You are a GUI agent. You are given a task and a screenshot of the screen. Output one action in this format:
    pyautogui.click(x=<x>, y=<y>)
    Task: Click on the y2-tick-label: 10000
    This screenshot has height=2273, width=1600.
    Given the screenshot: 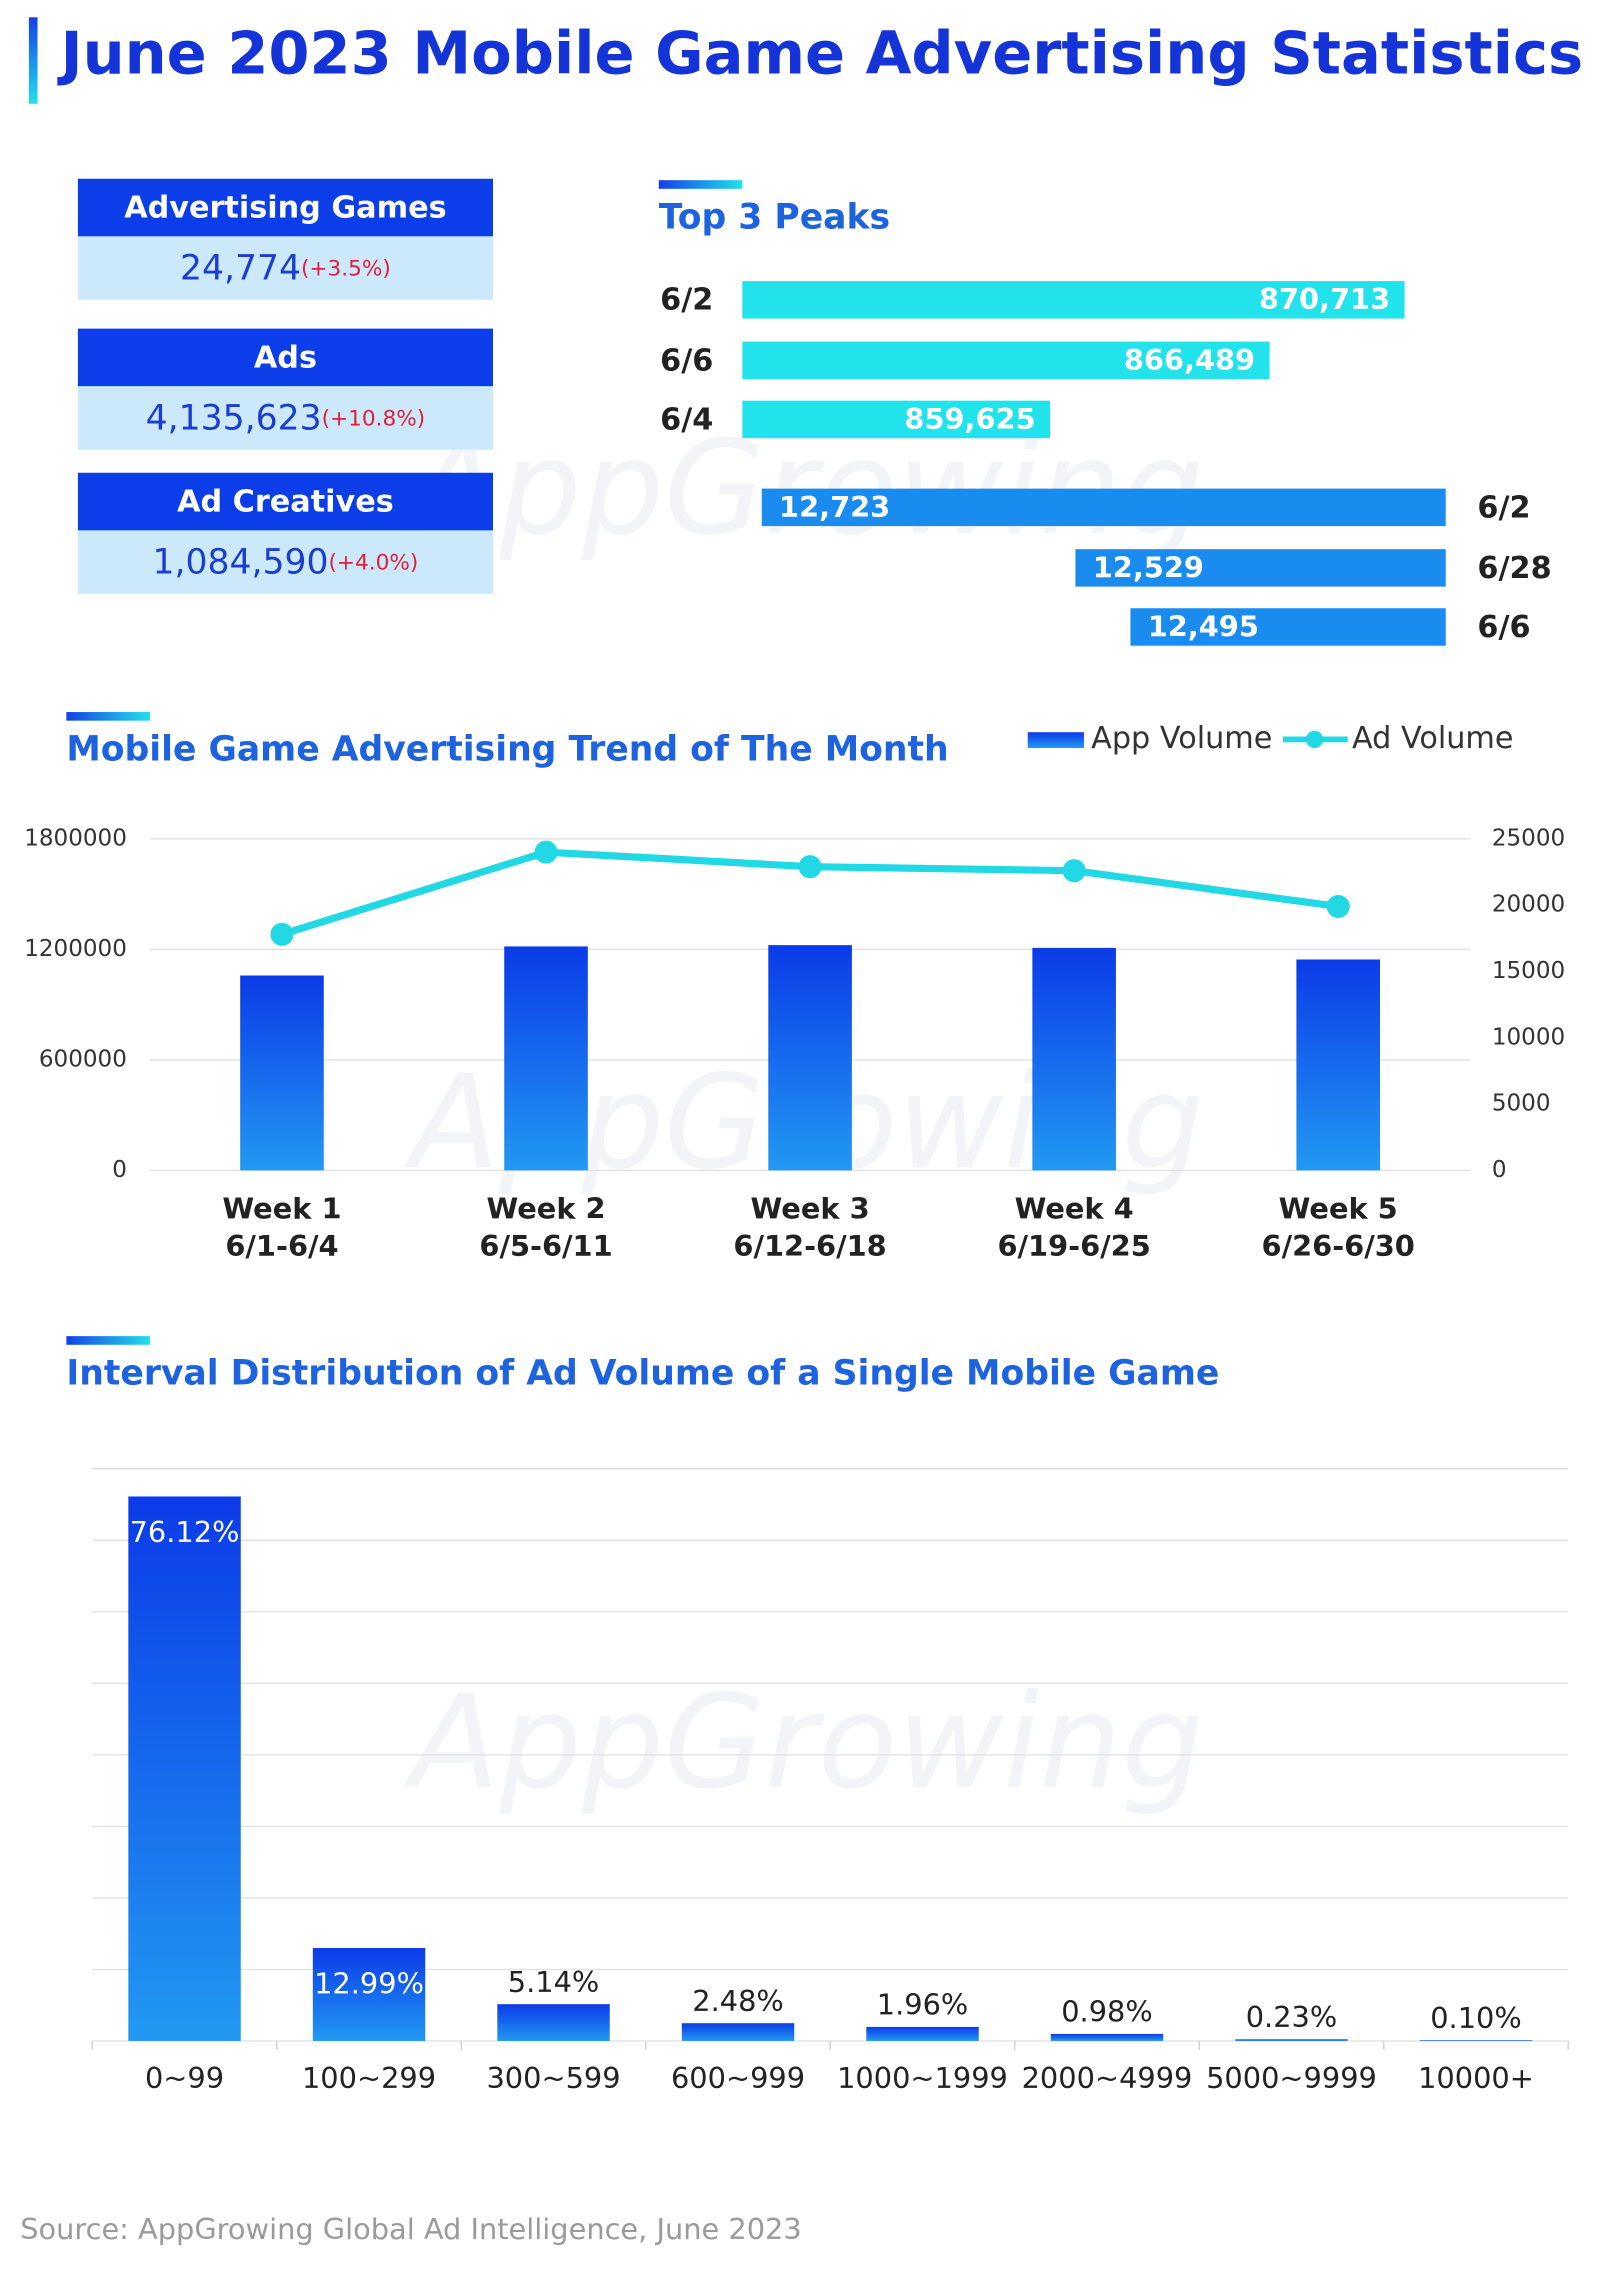 What is the action you would take?
    pyautogui.click(x=1528, y=1037)
    